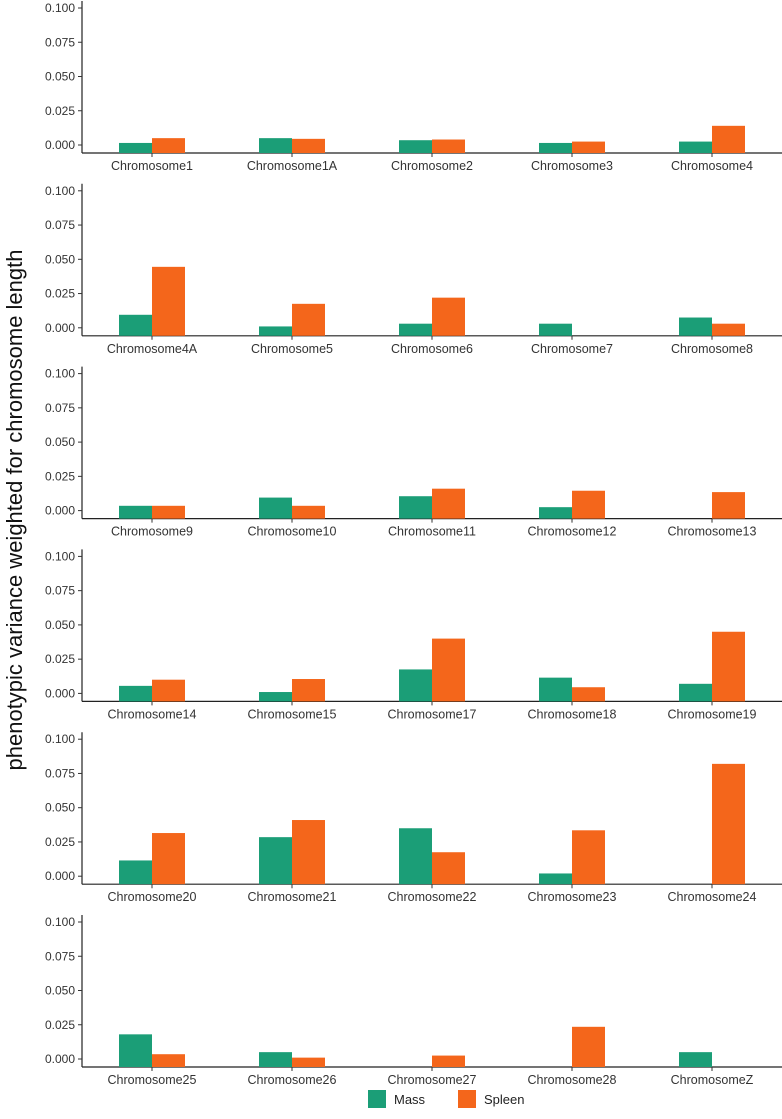 The width and height of the screenshot is (782, 1119). I want to click on category-label: Chromosome28, so click(572, 1080).